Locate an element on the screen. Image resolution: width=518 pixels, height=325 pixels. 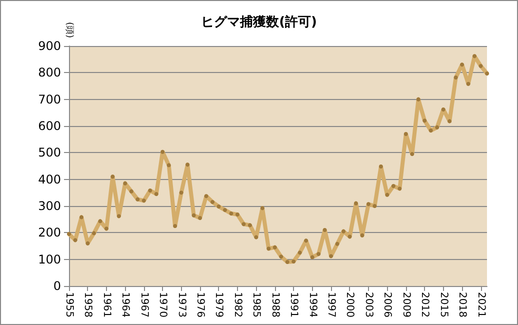
x-tick-label: 2009 is located at coordinates (406, 305).